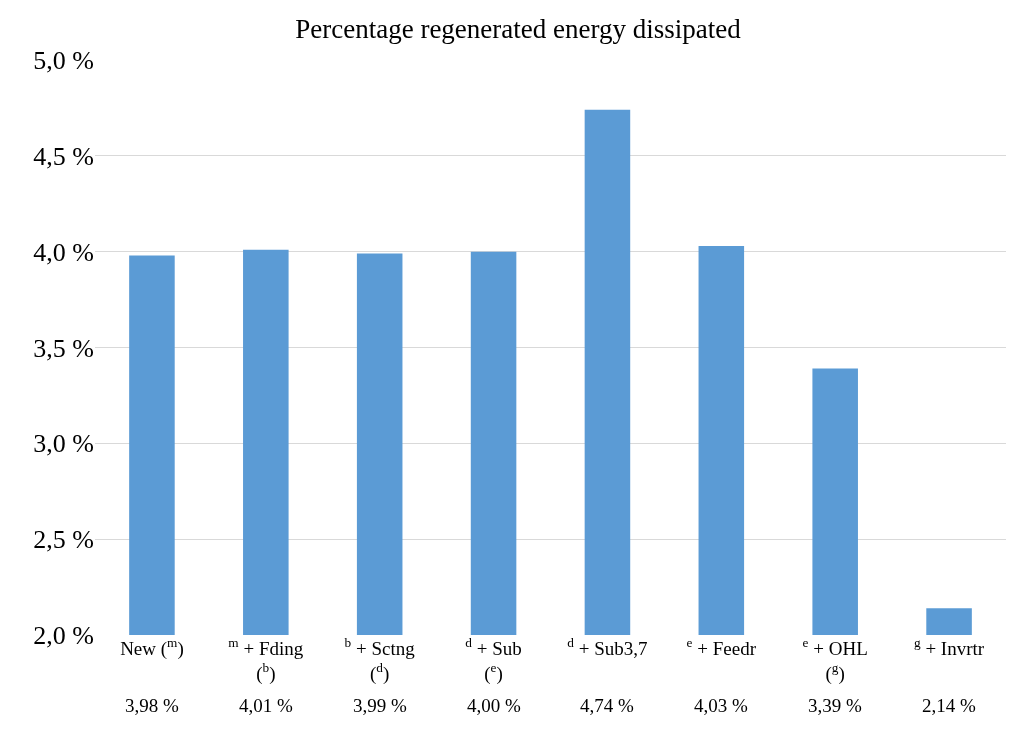 This screenshot has width=1036, height=745. I want to click on data-label: 4,01 %, so click(266, 705).